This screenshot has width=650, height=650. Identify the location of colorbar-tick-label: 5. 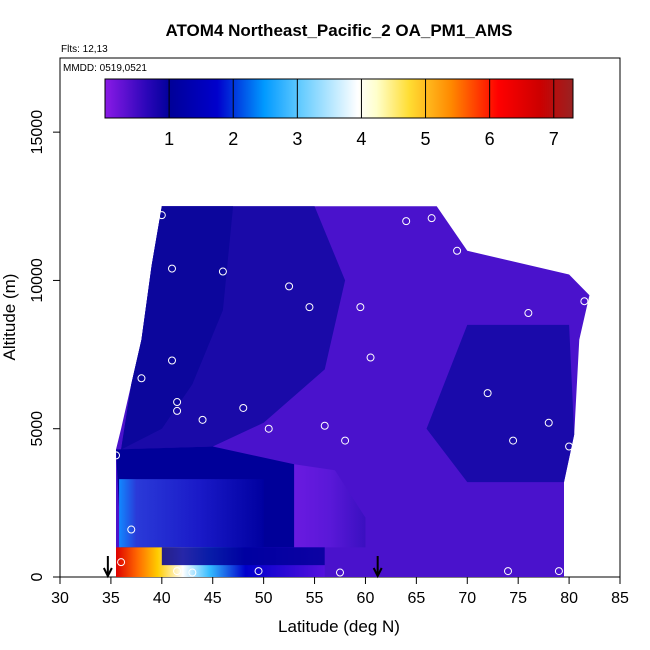
(426, 139).